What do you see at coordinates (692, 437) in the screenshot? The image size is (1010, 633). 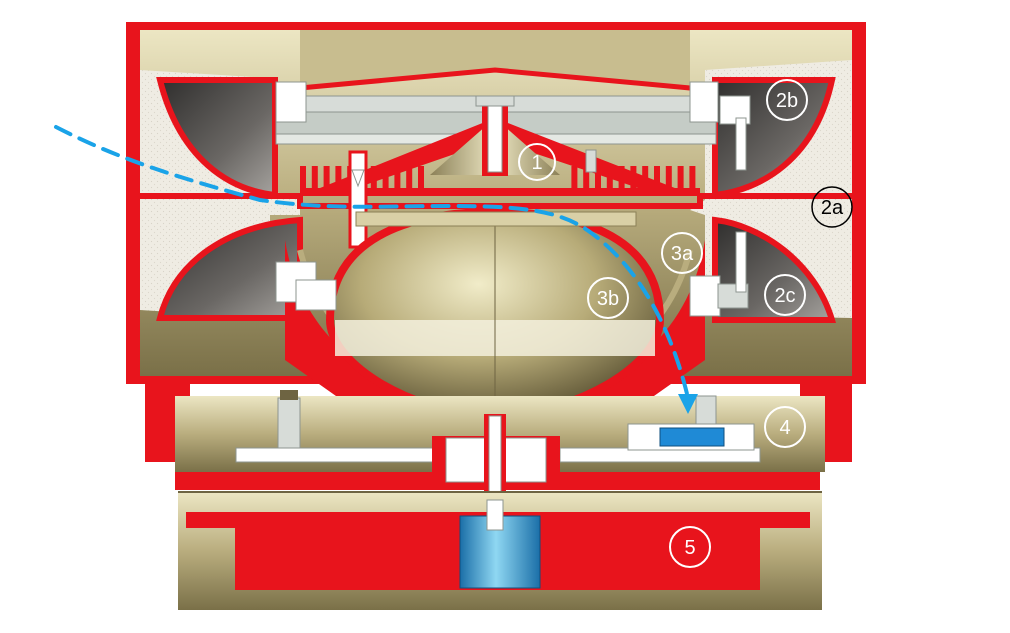 I see `blue-sensor-block` at bounding box center [692, 437].